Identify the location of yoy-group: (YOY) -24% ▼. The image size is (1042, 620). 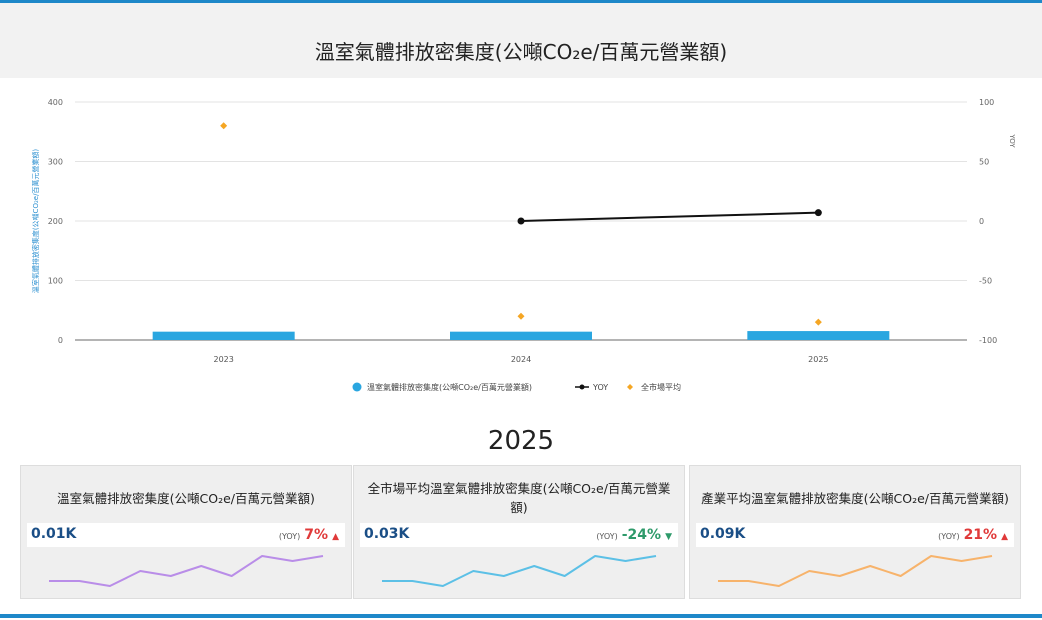
(634, 535).